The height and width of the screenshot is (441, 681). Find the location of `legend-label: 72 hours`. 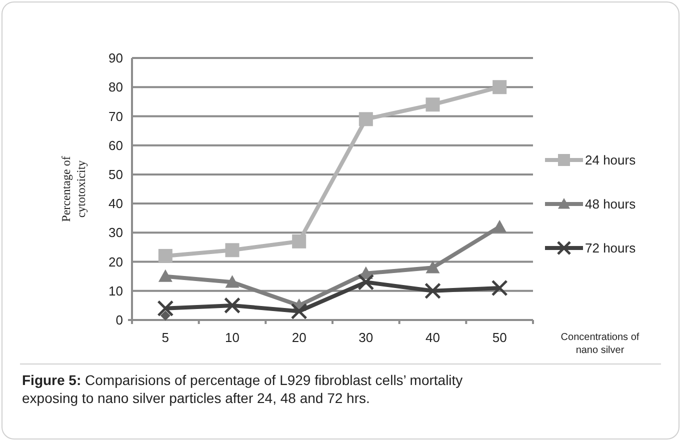

legend-label: 72 hours is located at coordinates (610, 248).